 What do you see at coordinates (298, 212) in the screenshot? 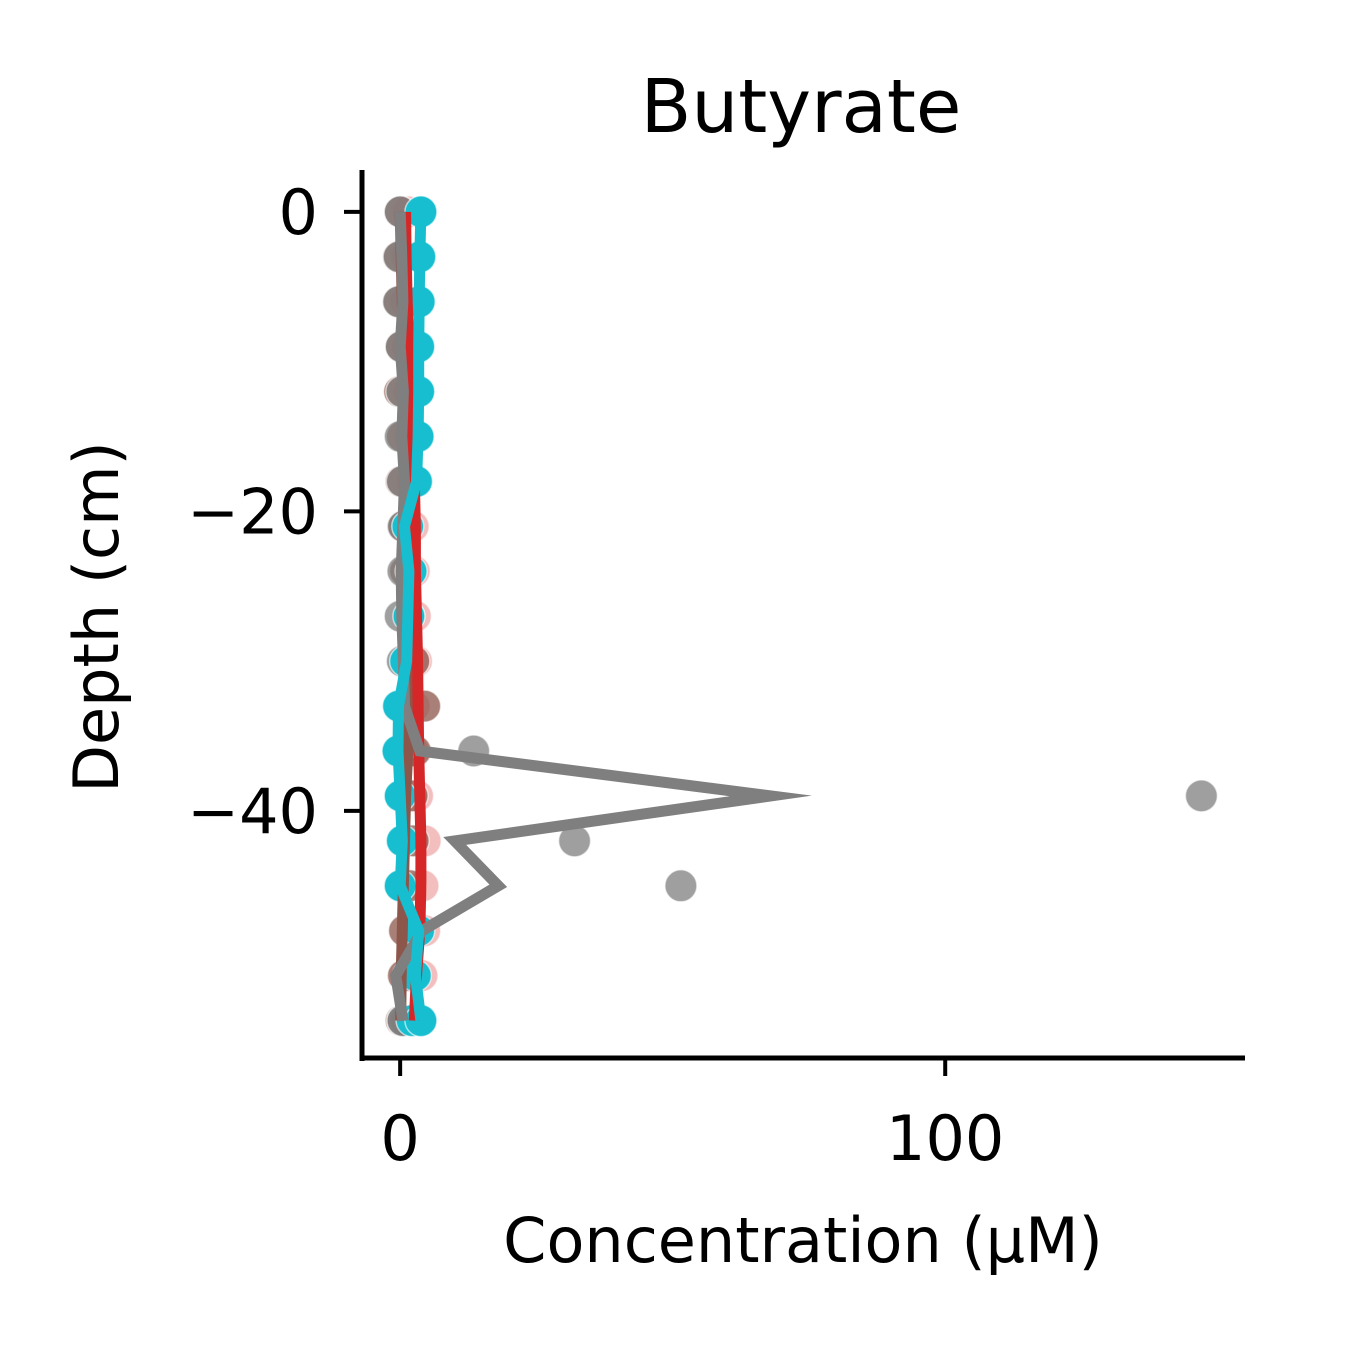
I see `y-tick-label: 0` at bounding box center [298, 212].